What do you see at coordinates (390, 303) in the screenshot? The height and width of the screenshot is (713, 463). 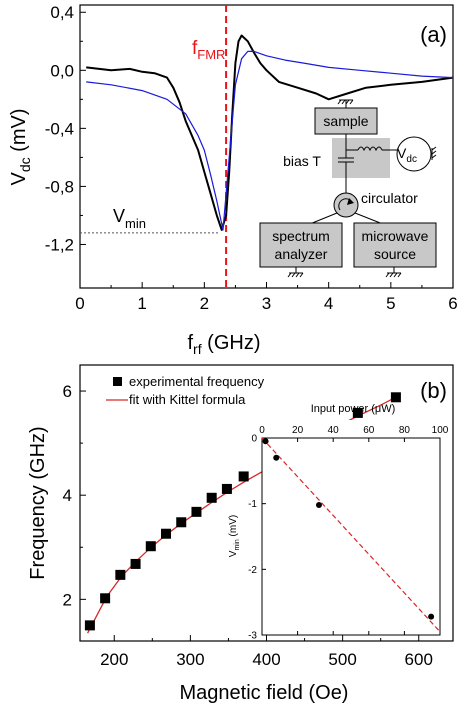 I see `x-tick-label: 5` at bounding box center [390, 303].